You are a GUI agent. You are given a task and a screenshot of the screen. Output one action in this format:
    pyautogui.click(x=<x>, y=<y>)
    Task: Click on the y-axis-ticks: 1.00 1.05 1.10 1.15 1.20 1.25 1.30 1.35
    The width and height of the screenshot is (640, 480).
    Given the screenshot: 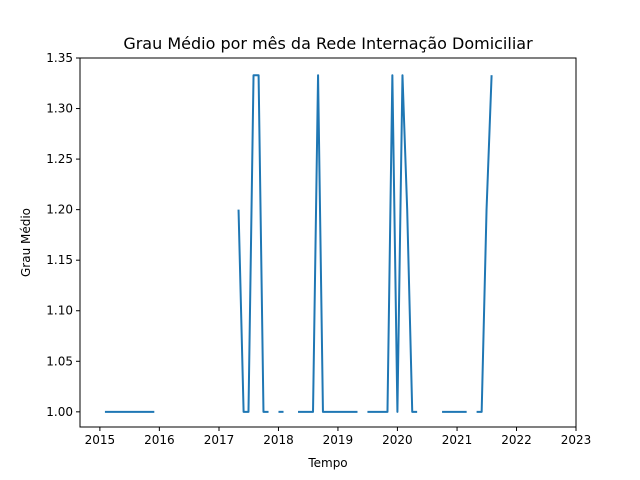 What is the action you would take?
    pyautogui.click(x=63, y=235)
    